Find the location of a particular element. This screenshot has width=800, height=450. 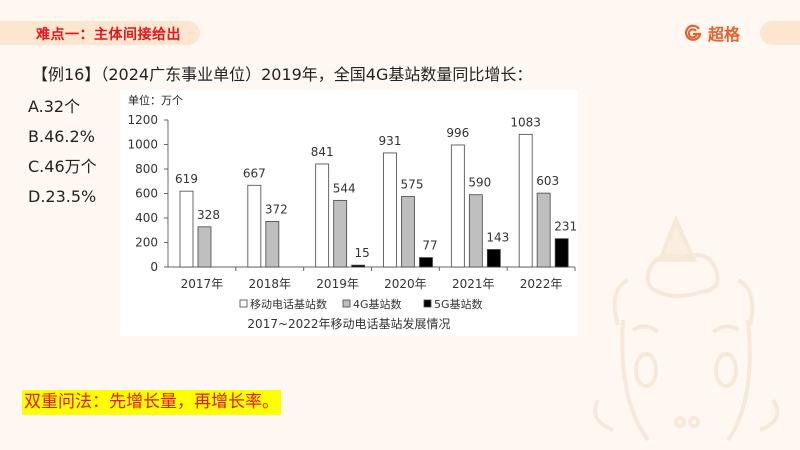

x-category-label: 2018年 is located at coordinates (269, 284).